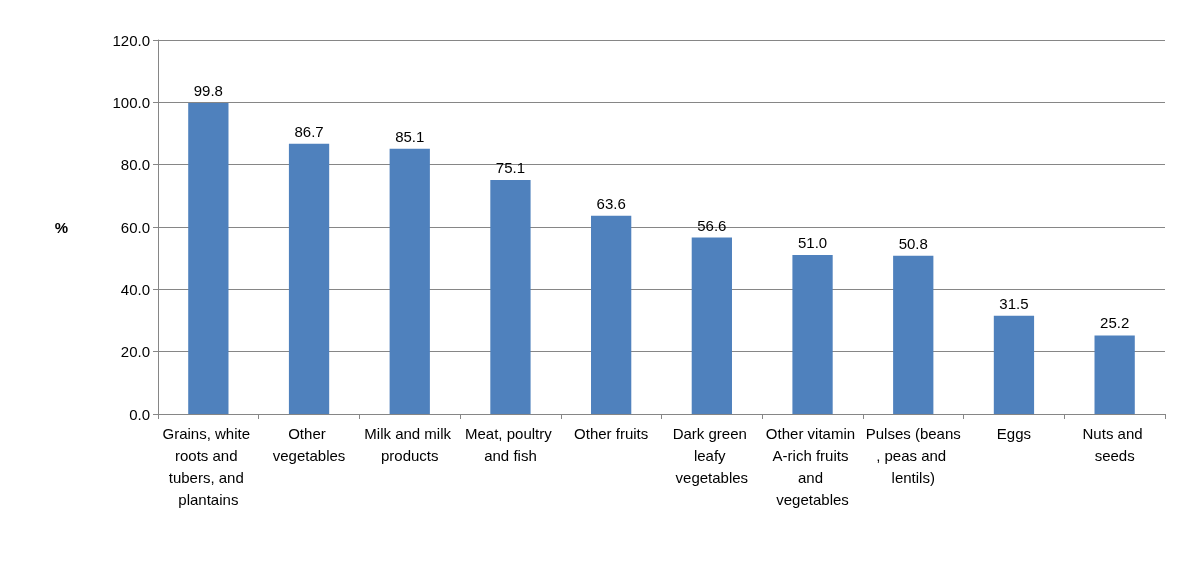 The width and height of the screenshot is (1195, 574). What do you see at coordinates (510, 167) in the screenshot?
I see `data-label: 75.1` at bounding box center [510, 167].